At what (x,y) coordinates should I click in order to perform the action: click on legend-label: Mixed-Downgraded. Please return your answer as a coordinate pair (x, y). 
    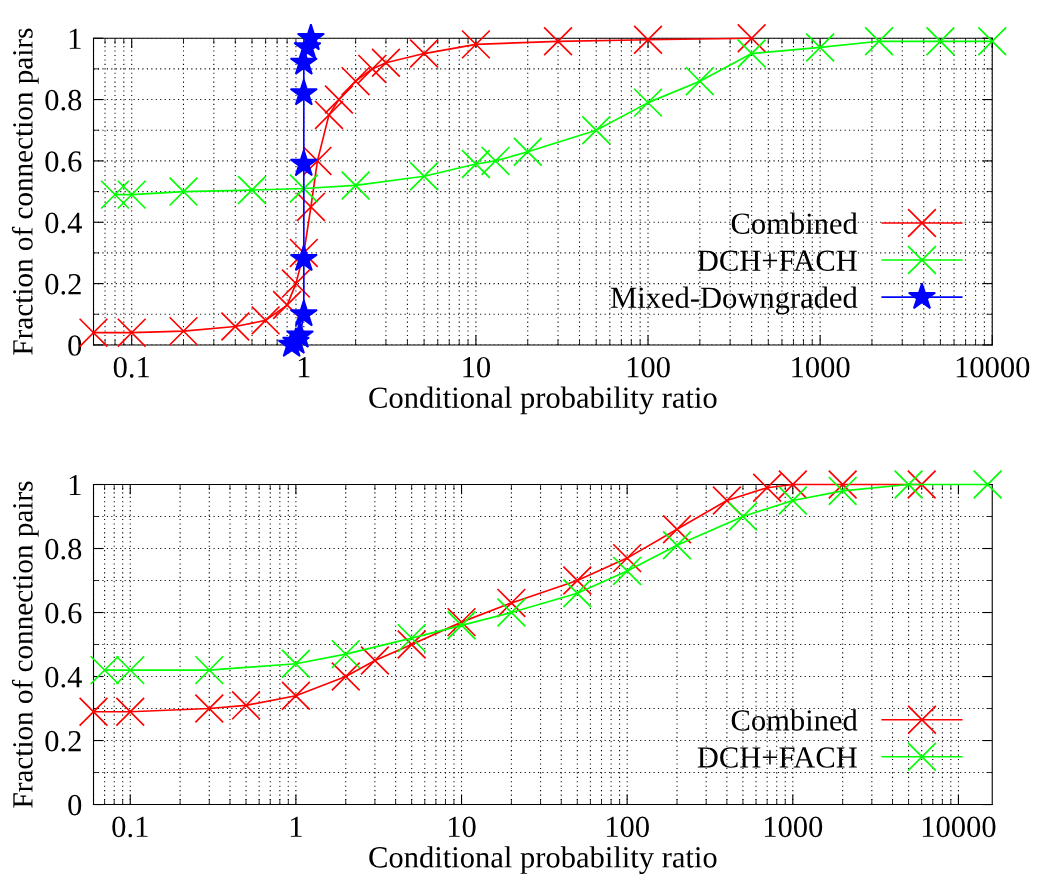
    Looking at the image, I should click on (734, 300).